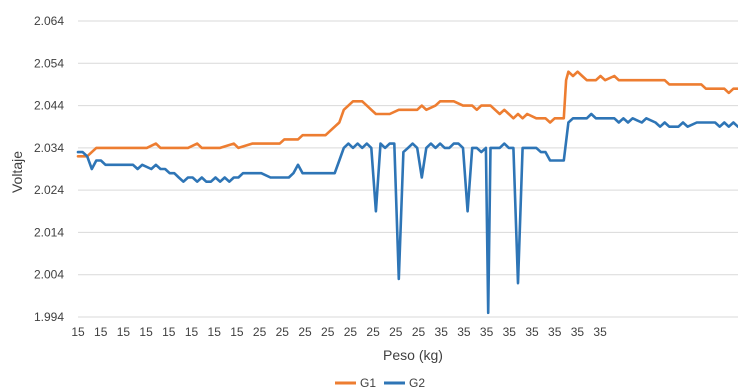 This screenshot has height=391, width=738. Describe the element at coordinates (49, 275) in the screenshot. I see `y-tick-label: 2.004` at that location.